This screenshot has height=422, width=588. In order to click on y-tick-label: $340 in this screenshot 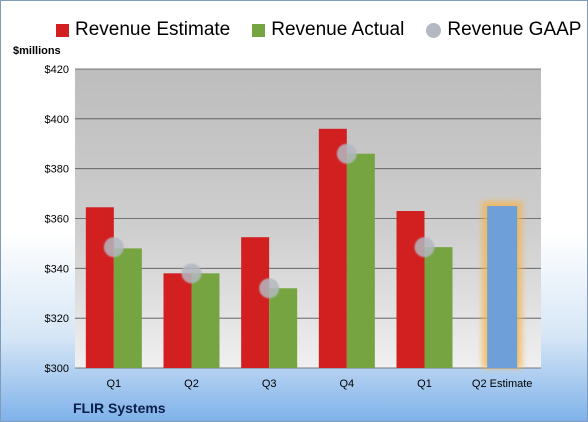, I will do `click(57, 269)`.